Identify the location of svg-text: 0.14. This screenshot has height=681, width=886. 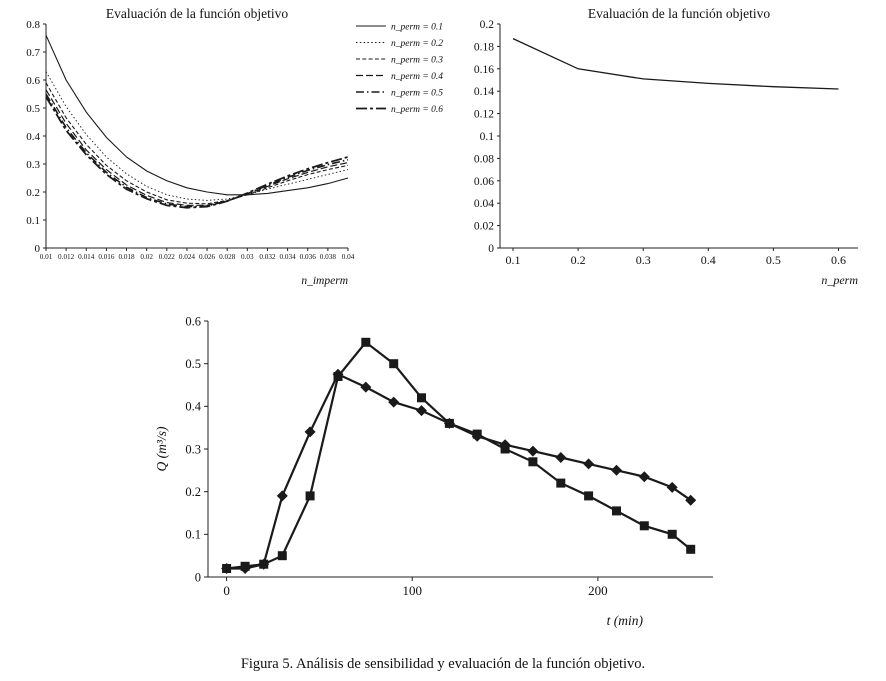
(484, 92).